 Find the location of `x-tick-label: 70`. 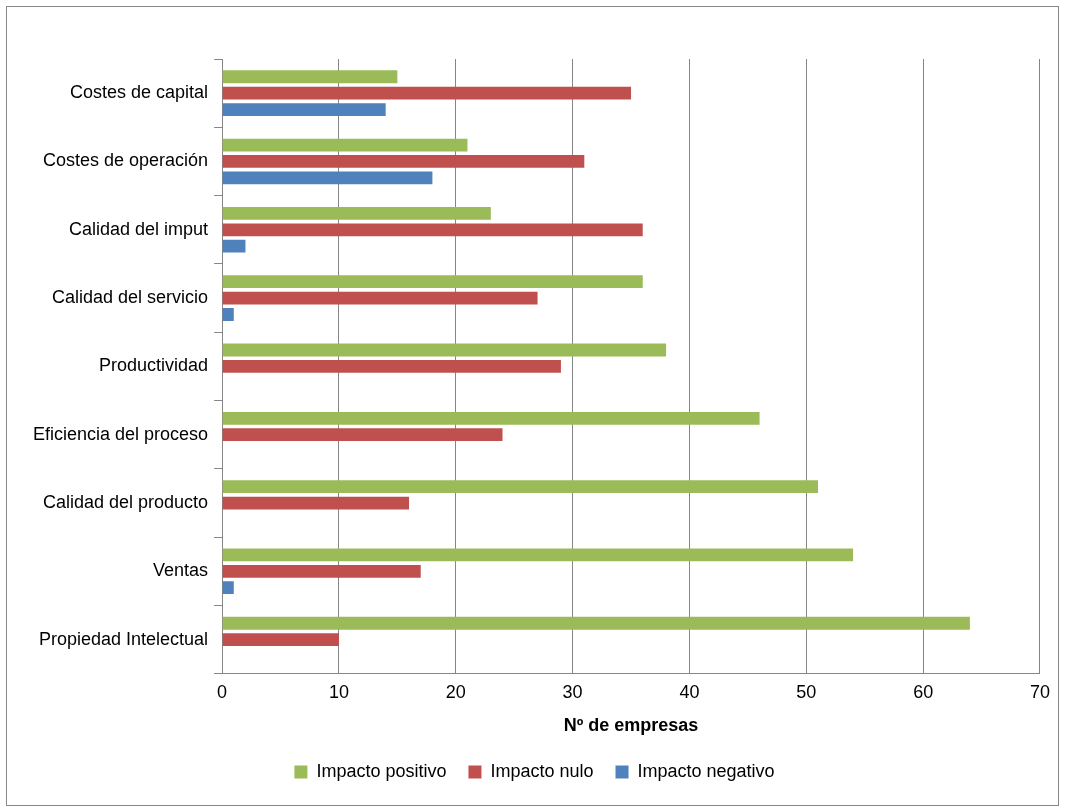

x-tick-label: 70 is located at coordinates (1039, 691).